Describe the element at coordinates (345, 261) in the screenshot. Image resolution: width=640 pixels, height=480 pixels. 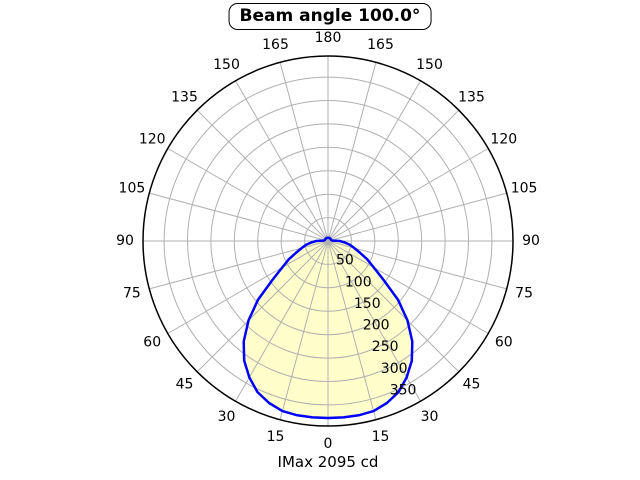
I see `svg-text: 50` at that location.